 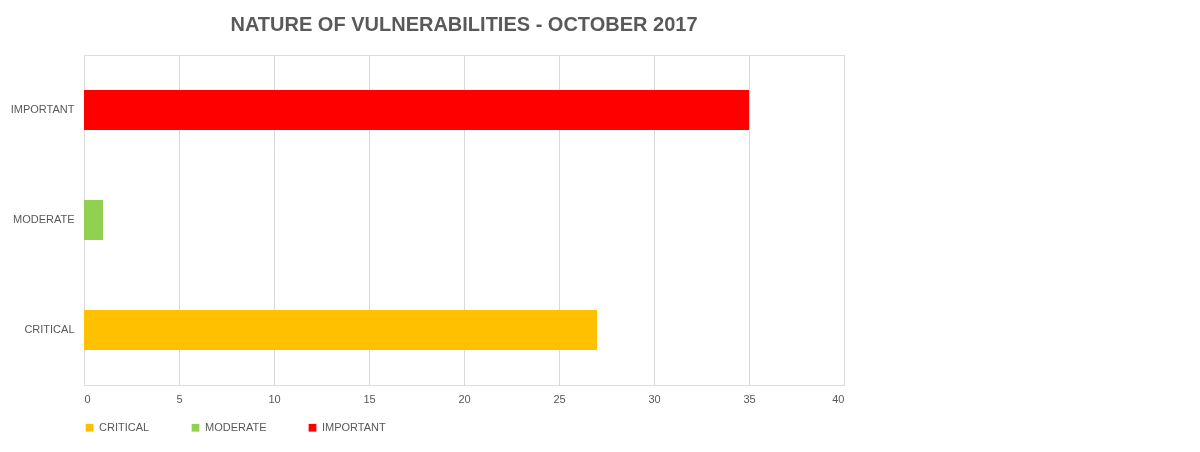 I want to click on y-tick-label: CRITICAL, so click(x=49, y=329).